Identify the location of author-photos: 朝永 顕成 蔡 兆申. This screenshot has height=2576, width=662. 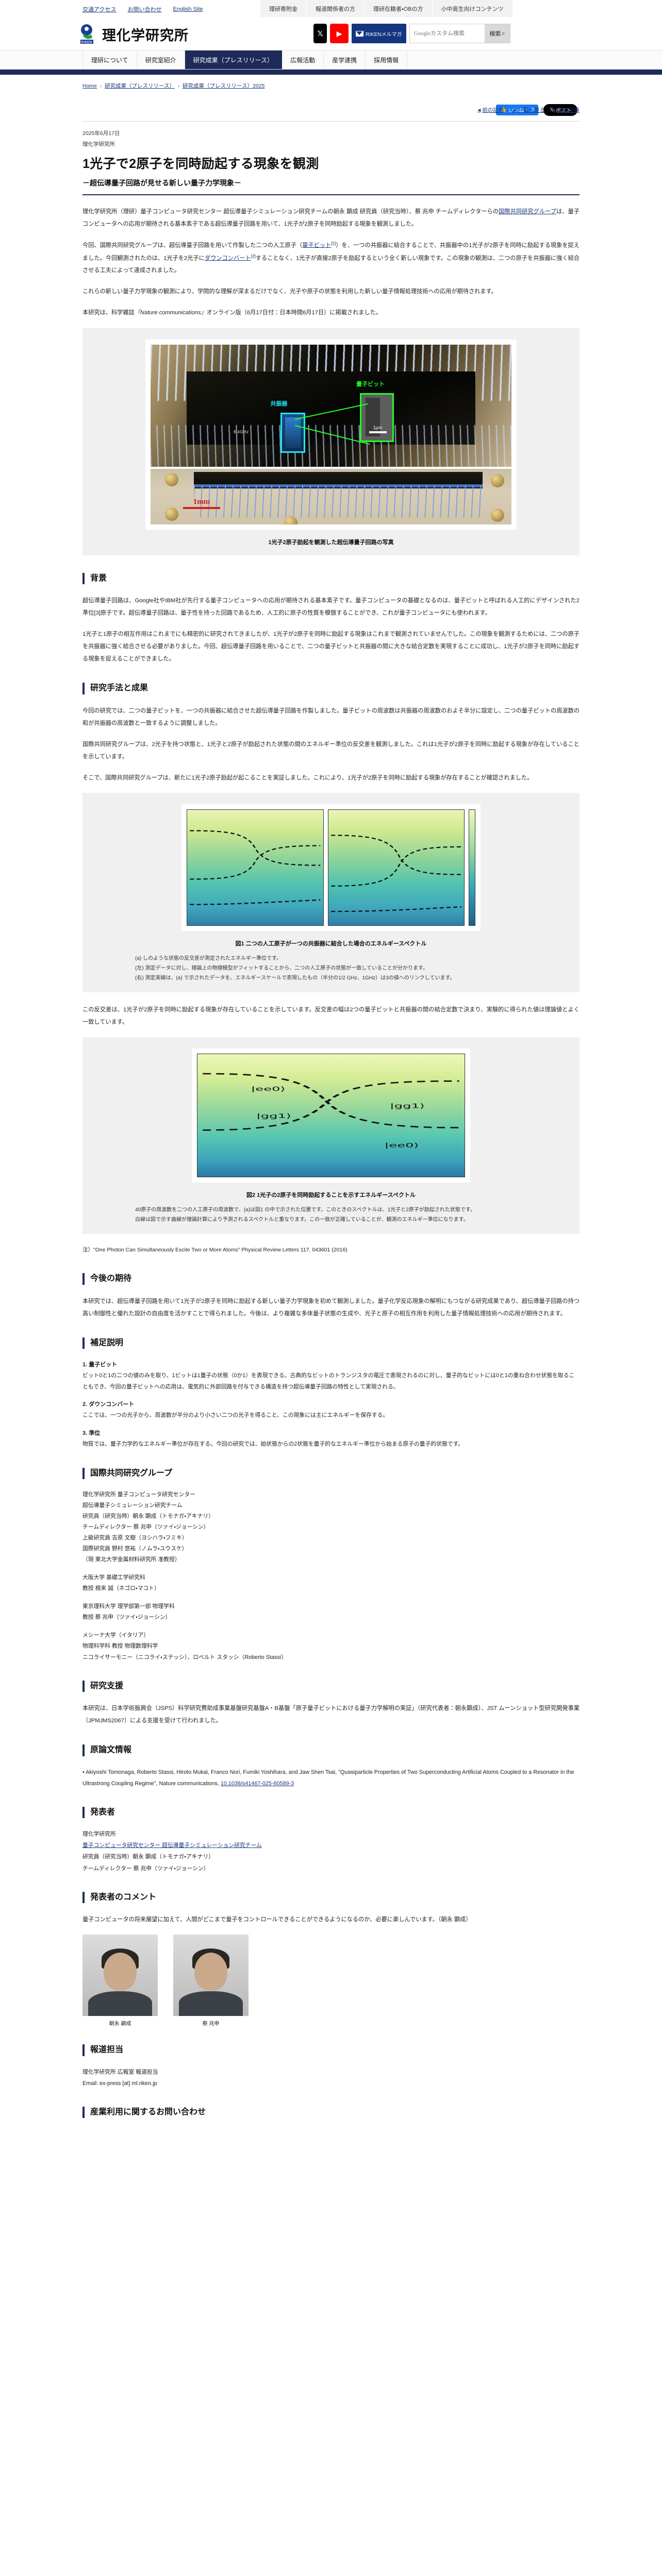
(331, 1981).